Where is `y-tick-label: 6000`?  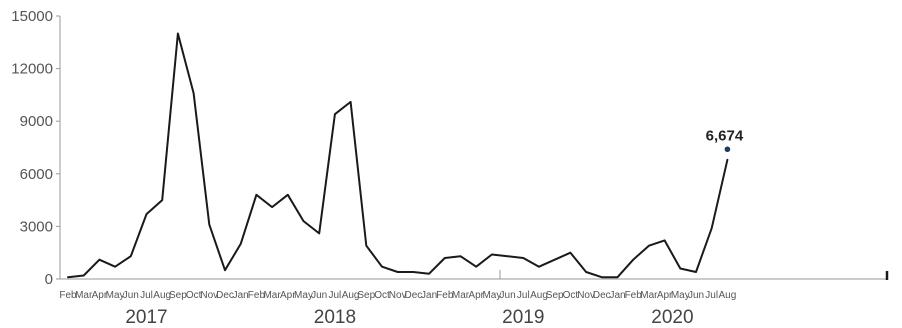
y-tick-label: 6000 is located at coordinates (36, 174).